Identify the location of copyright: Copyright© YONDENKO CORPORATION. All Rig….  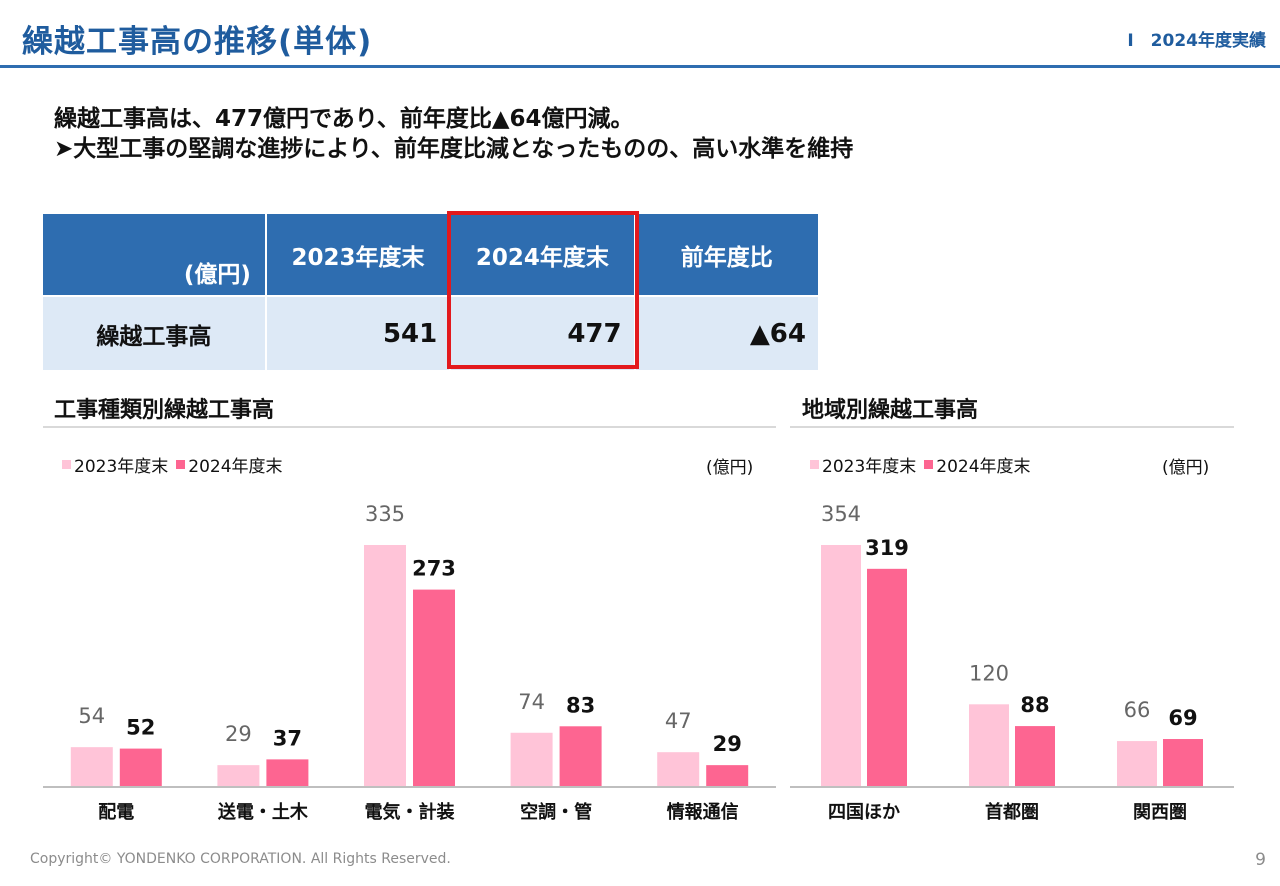
(240, 859).